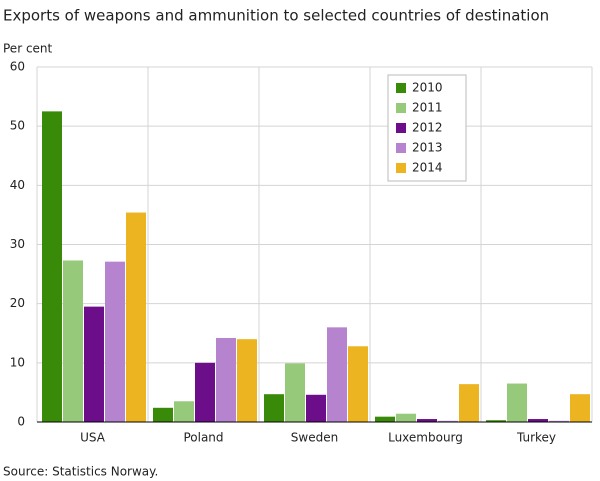  I want to click on x-tick-label: Turkey, so click(536, 438).